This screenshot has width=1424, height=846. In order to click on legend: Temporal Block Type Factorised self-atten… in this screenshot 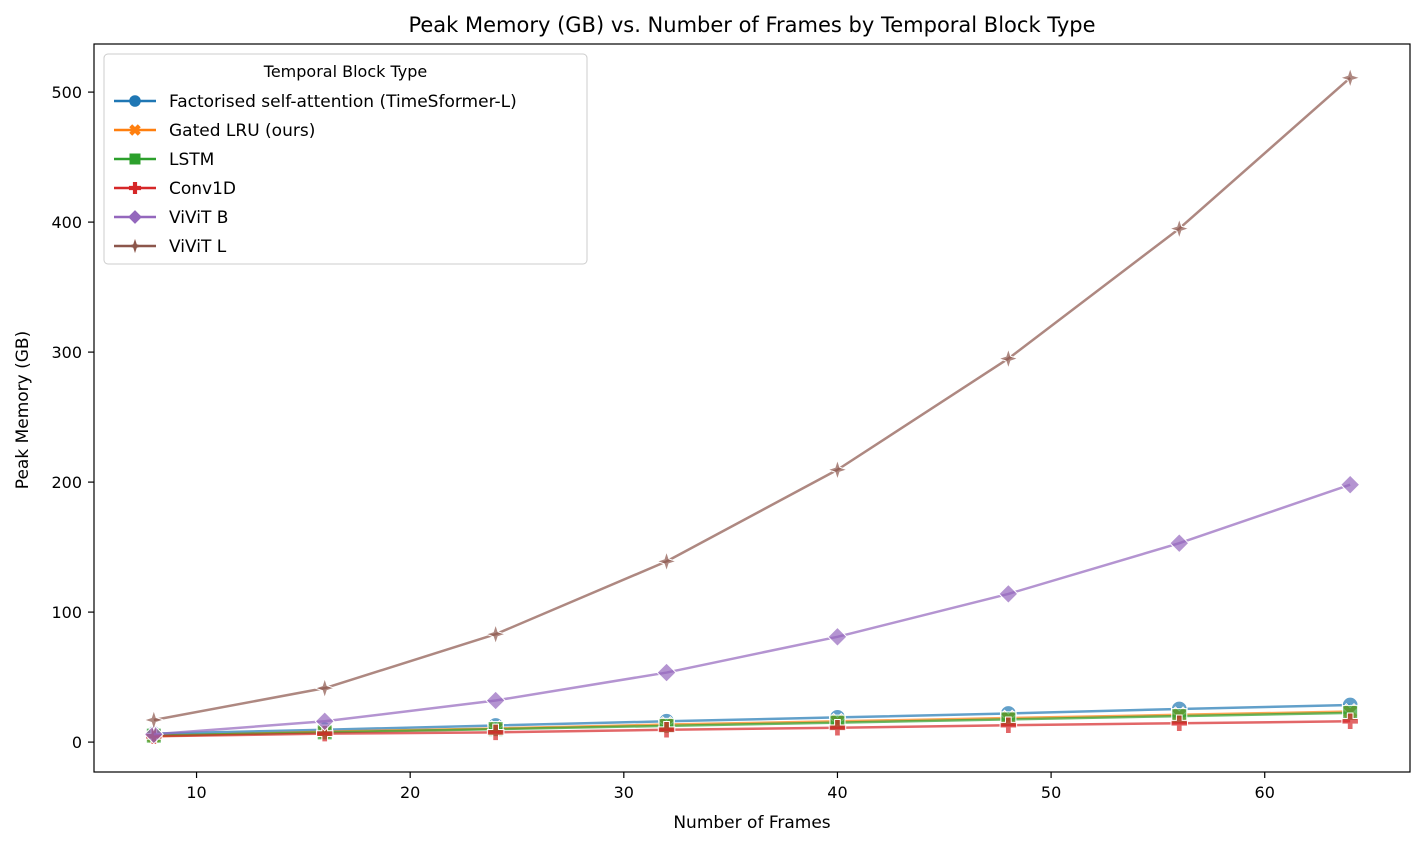, I will do `click(345, 159)`.